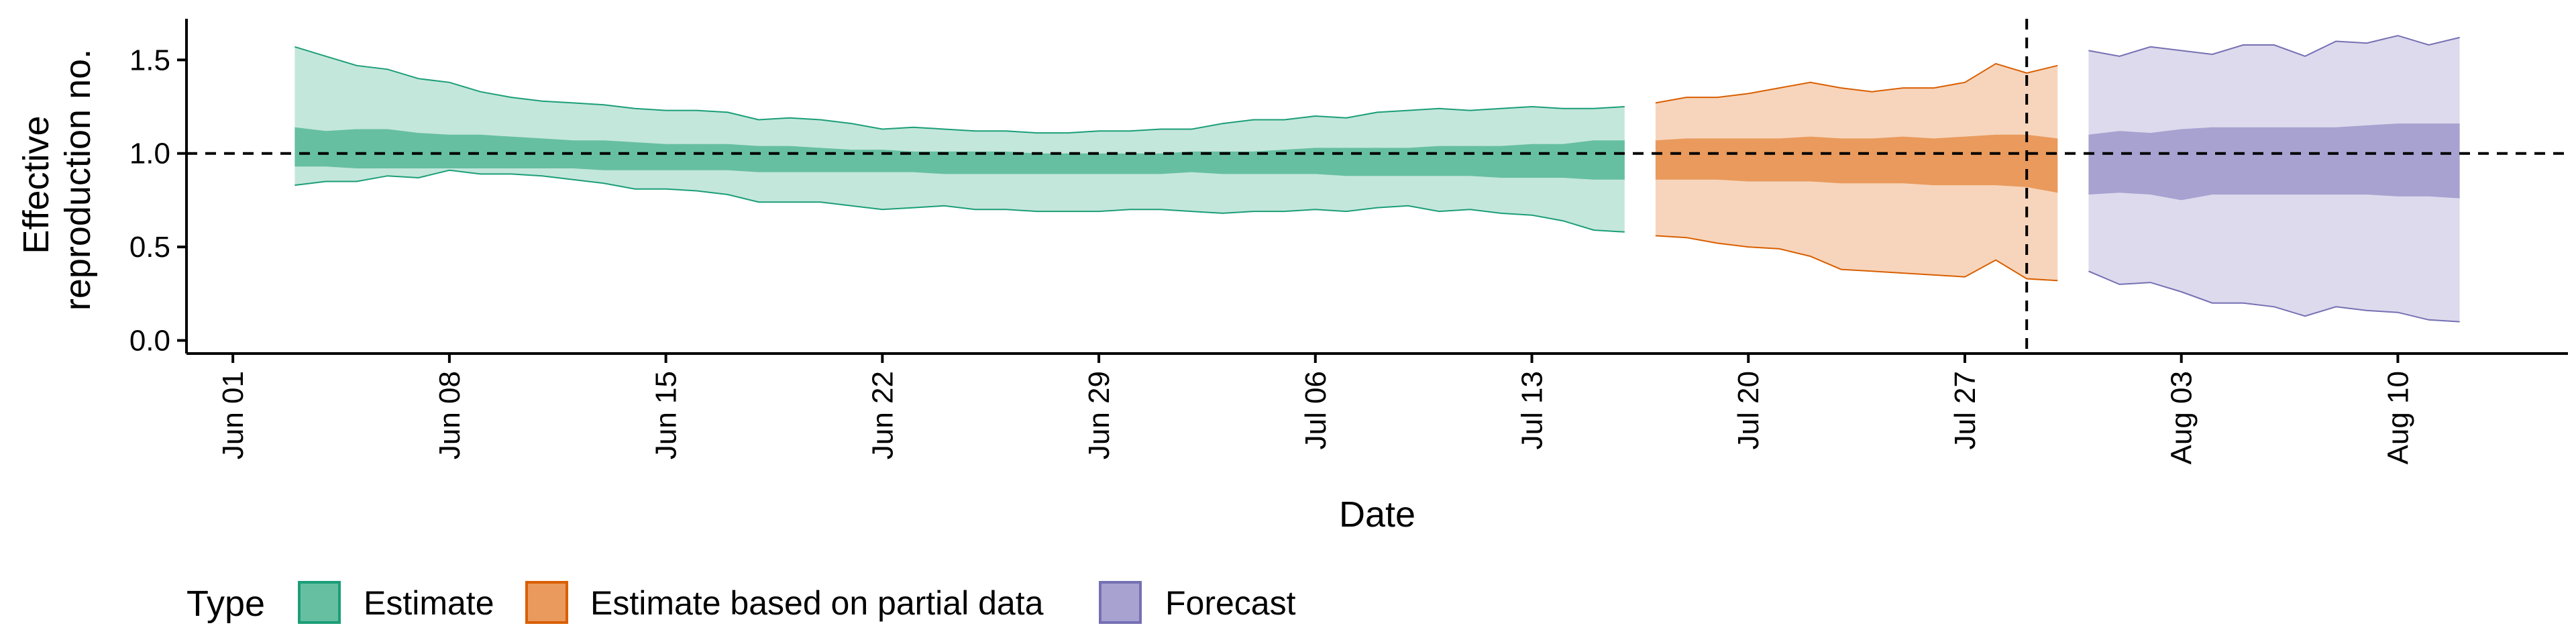 Image resolution: width=2576 pixels, height=644 pixels. Describe the element at coordinates (2397, 417) in the screenshot. I see `x-tick-label: Aug 10` at that location.